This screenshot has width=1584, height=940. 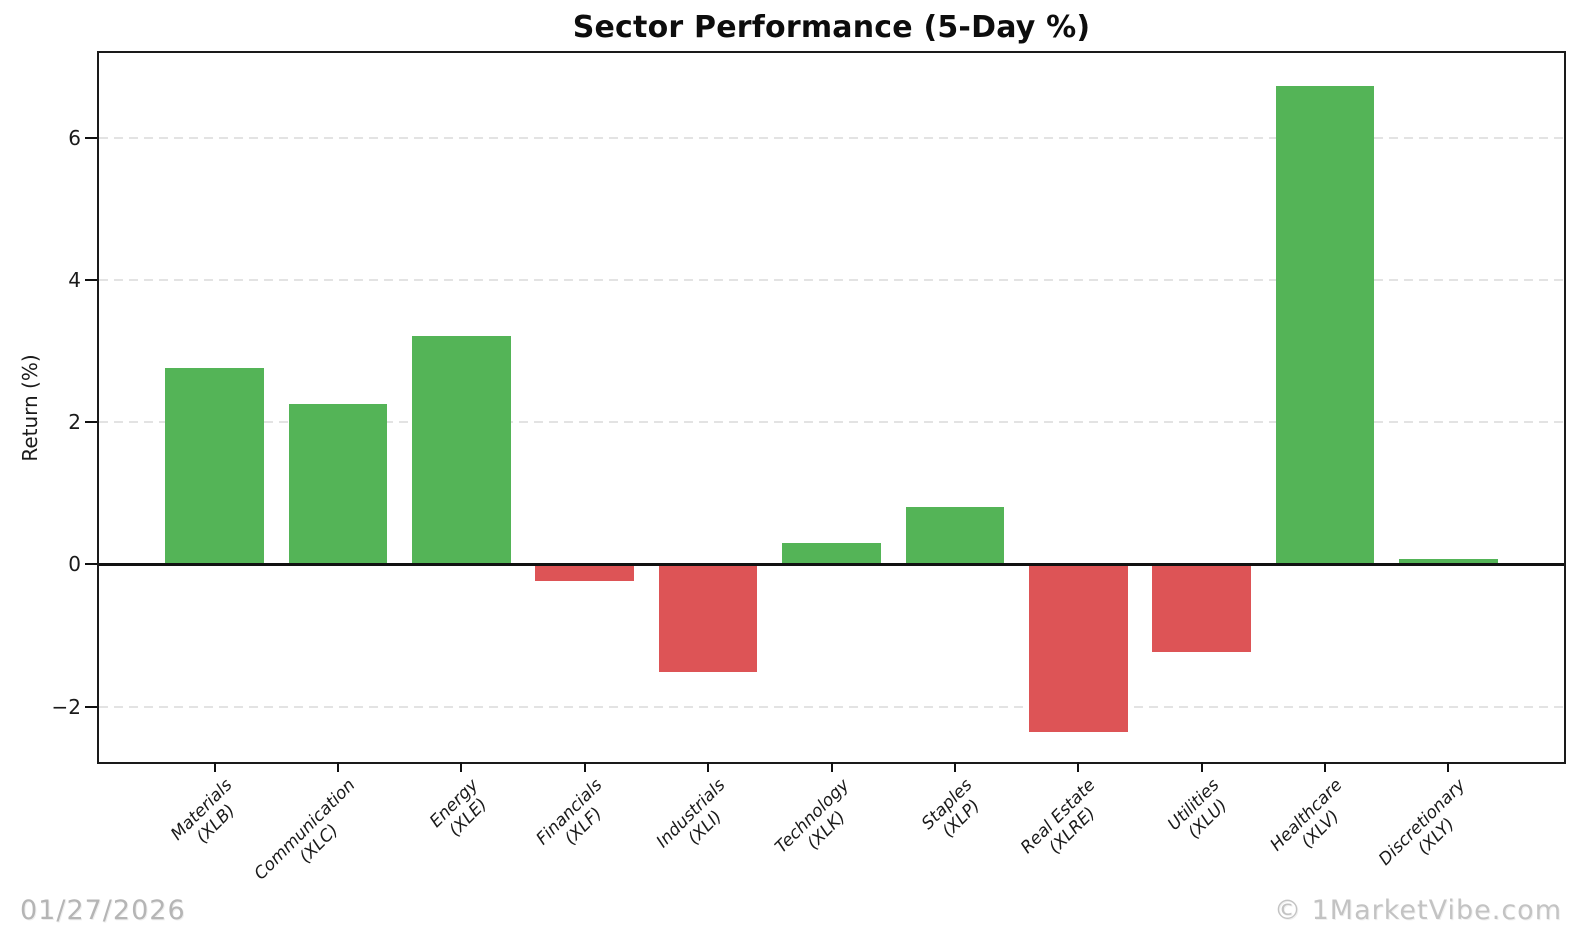 What do you see at coordinates (1429, 829) in the screenshot?
I see `x-tick-label-xly: Discretionary (XLY)` at bounding box center [1429, 829].